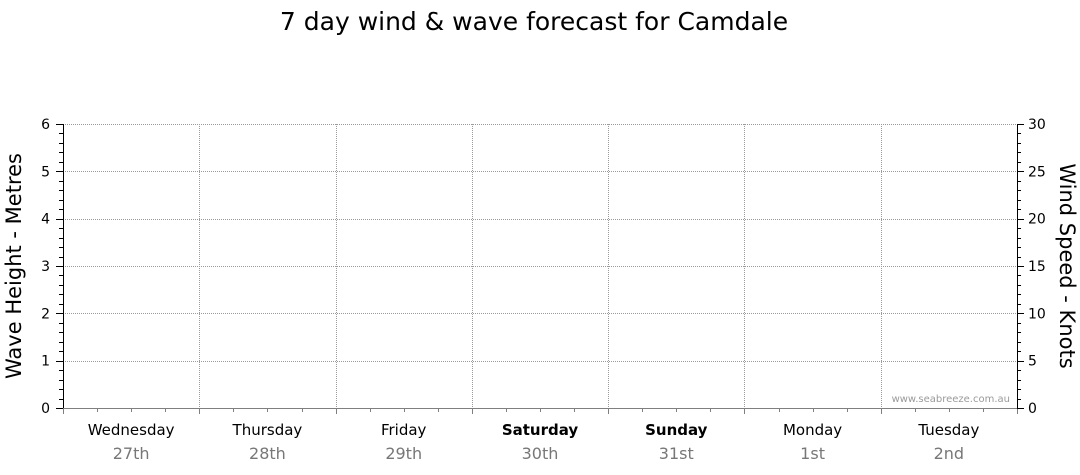 Image resolution: width=1080 pixels, height=475 pixels. Describe the element at coordinates (1067, 265) in the screenshot. I see `right-axis-title: Wind Speed - Knots` at that location.